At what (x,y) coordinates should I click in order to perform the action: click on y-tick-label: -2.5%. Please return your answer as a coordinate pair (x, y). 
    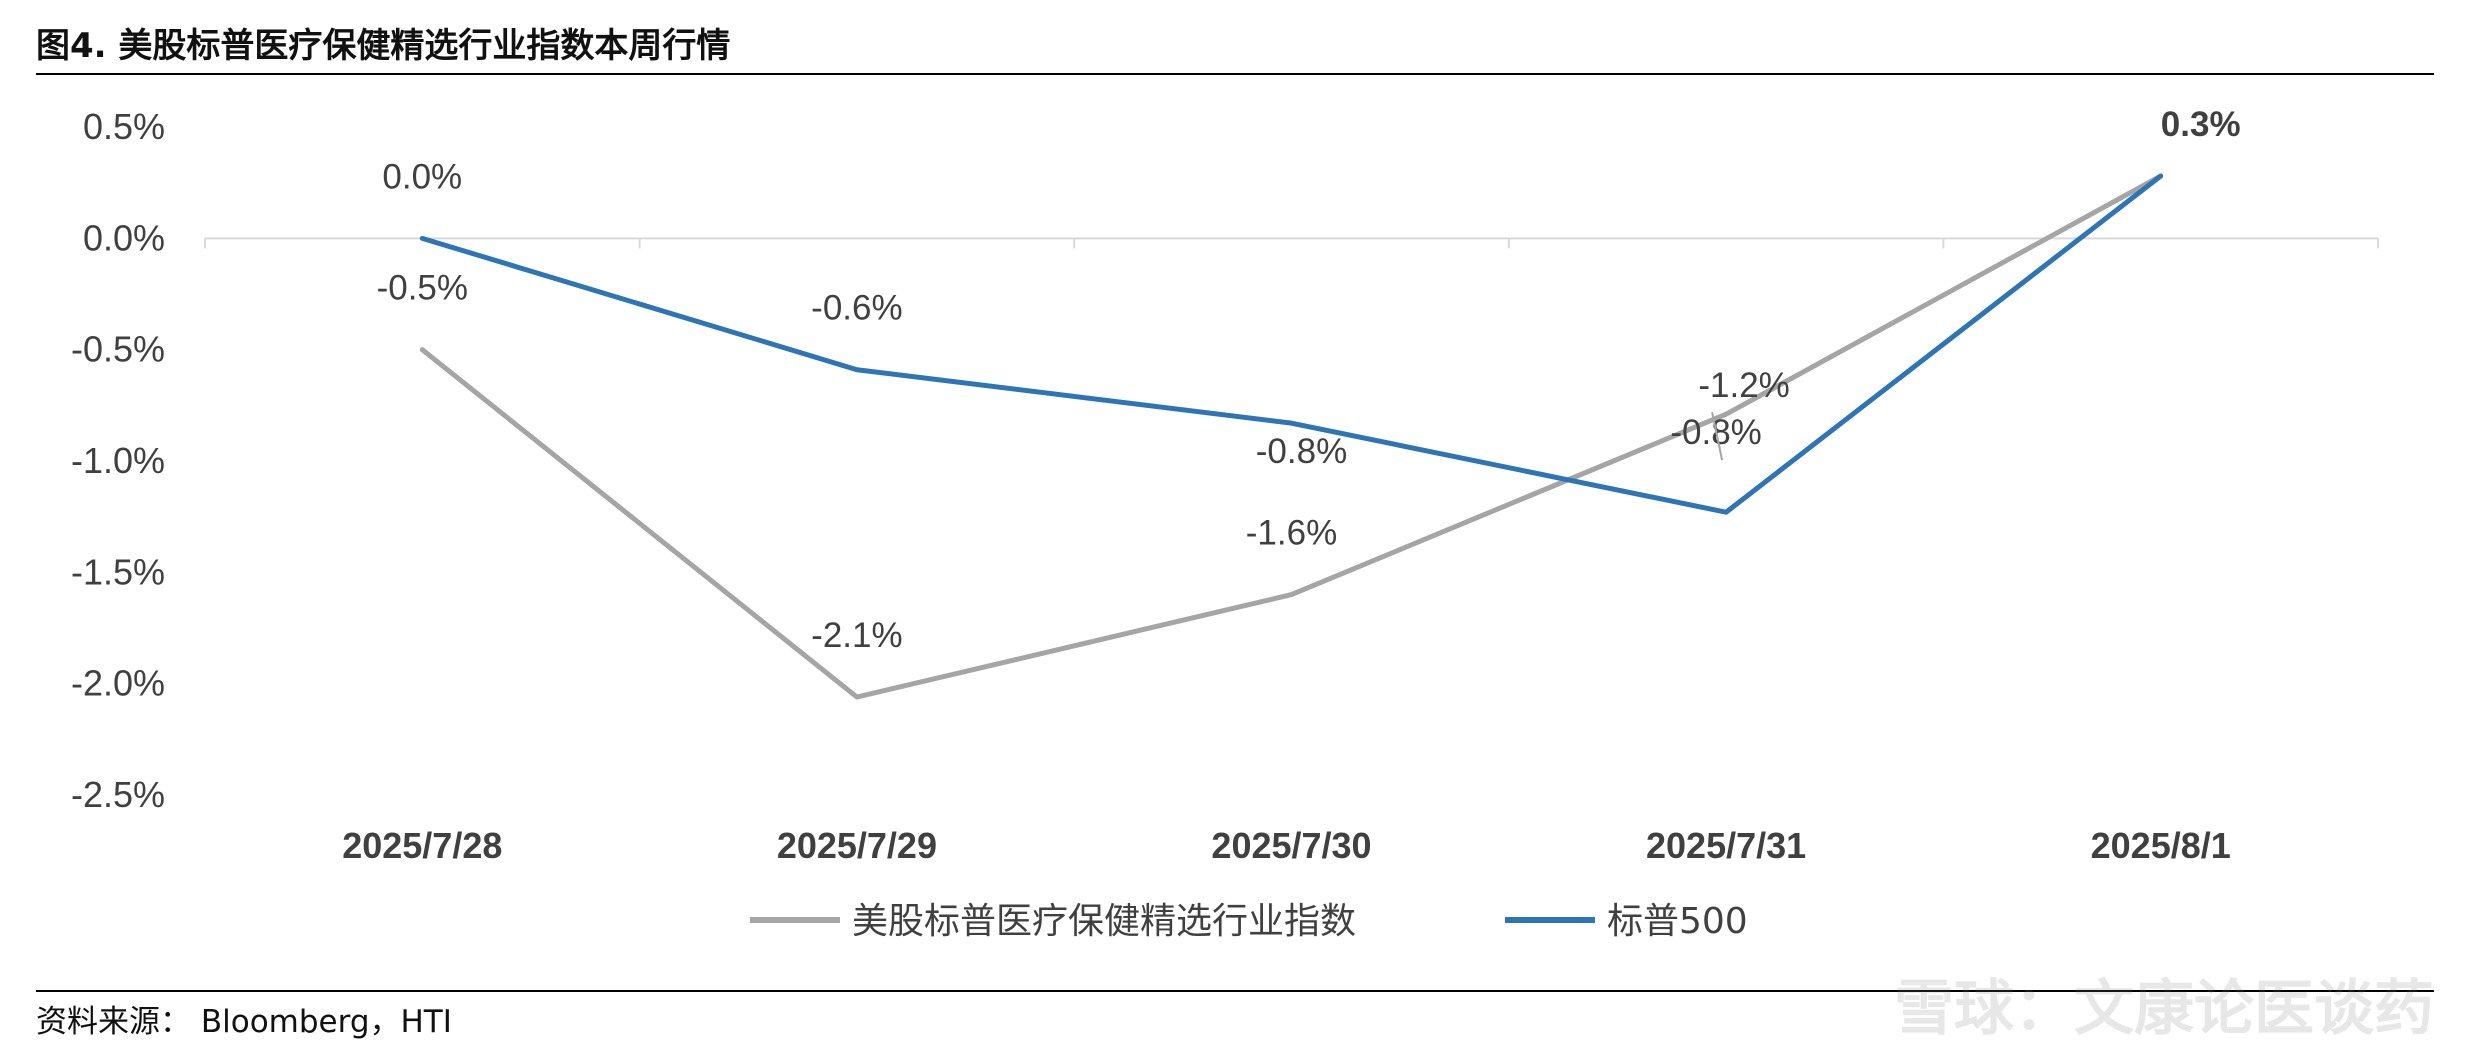
    Looking at the image, I should click on (118, 794).